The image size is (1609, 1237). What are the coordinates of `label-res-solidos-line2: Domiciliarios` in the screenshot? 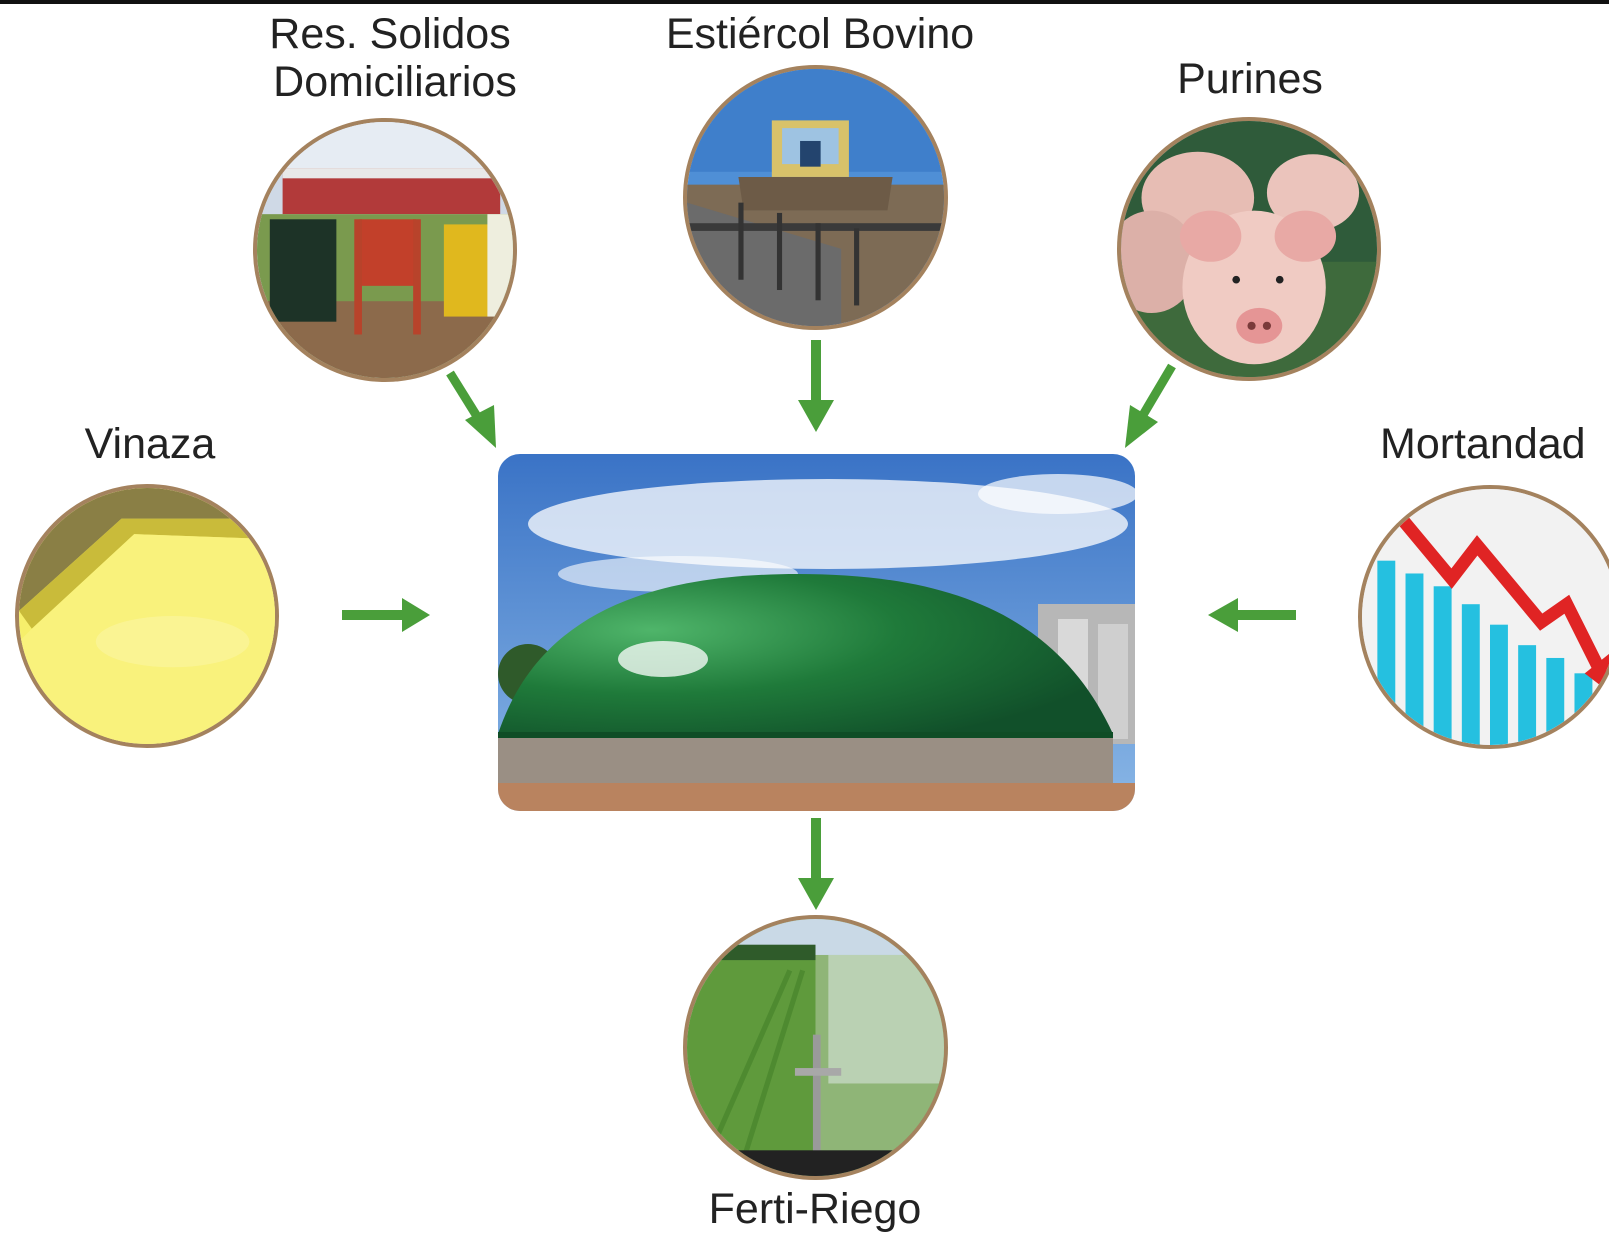 It's located at (395, 82).